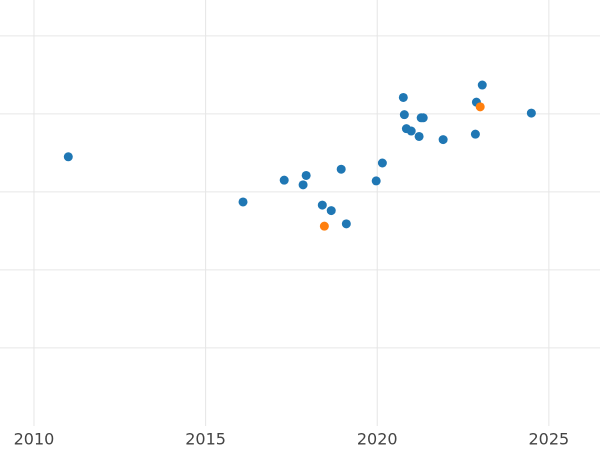  What do you see at coordinates (205, 439) in the screenshot?
I see `x-tick-label: 2015` at bounding box center [205, 439].